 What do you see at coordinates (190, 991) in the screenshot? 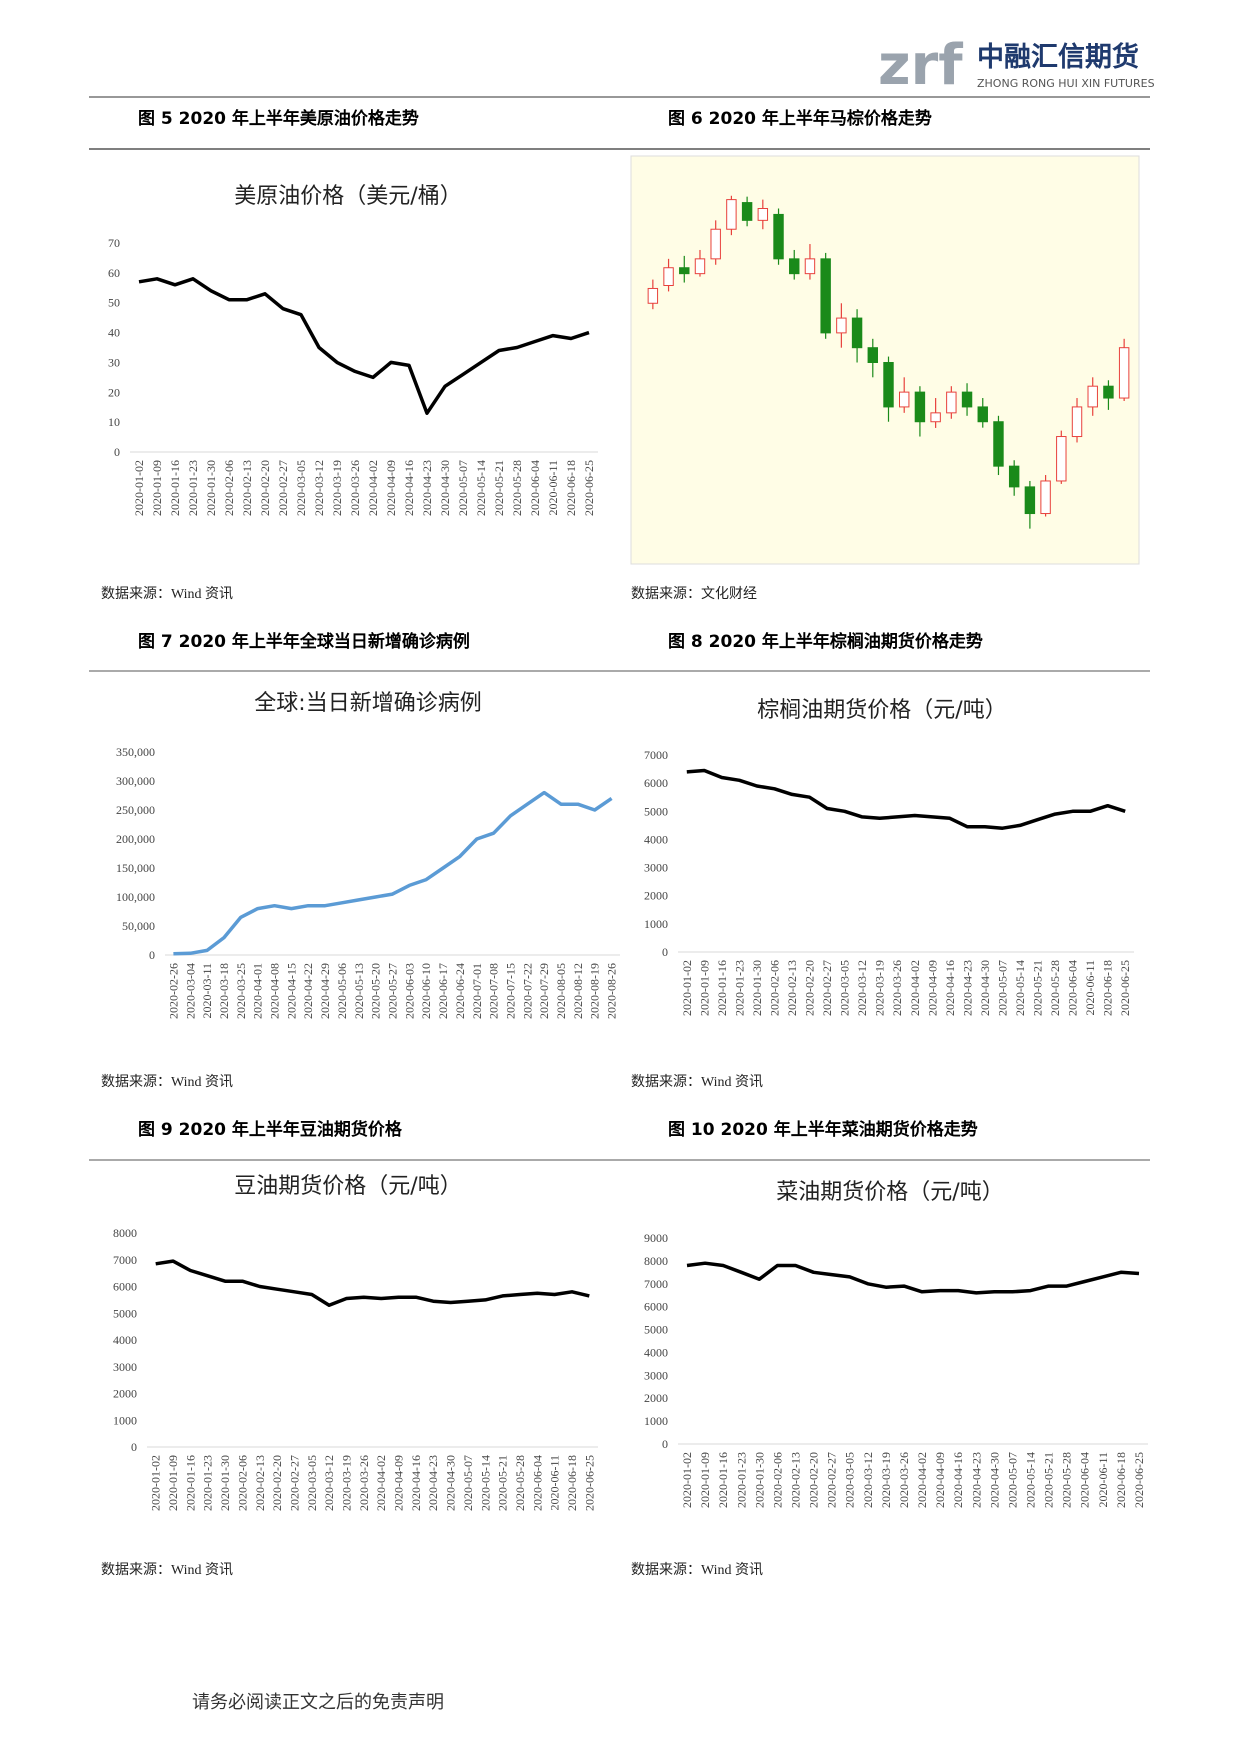
I see `x-tick-label: 2020-03-04` at bounding box center [190, 991].